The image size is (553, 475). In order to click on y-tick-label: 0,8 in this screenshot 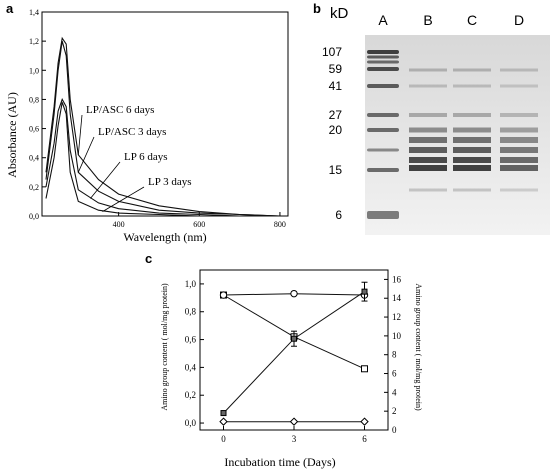, I will do `click(34, 99)`.